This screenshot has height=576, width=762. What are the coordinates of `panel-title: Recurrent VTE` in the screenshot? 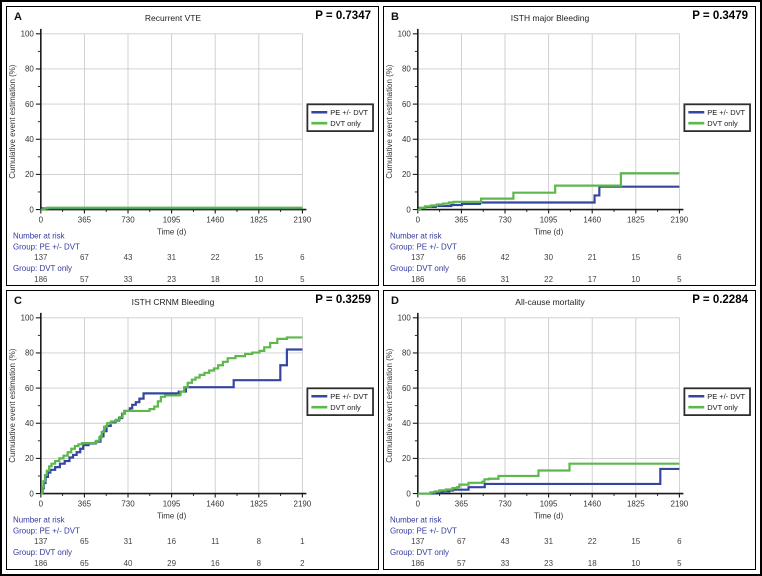 It's located at (173, 18).